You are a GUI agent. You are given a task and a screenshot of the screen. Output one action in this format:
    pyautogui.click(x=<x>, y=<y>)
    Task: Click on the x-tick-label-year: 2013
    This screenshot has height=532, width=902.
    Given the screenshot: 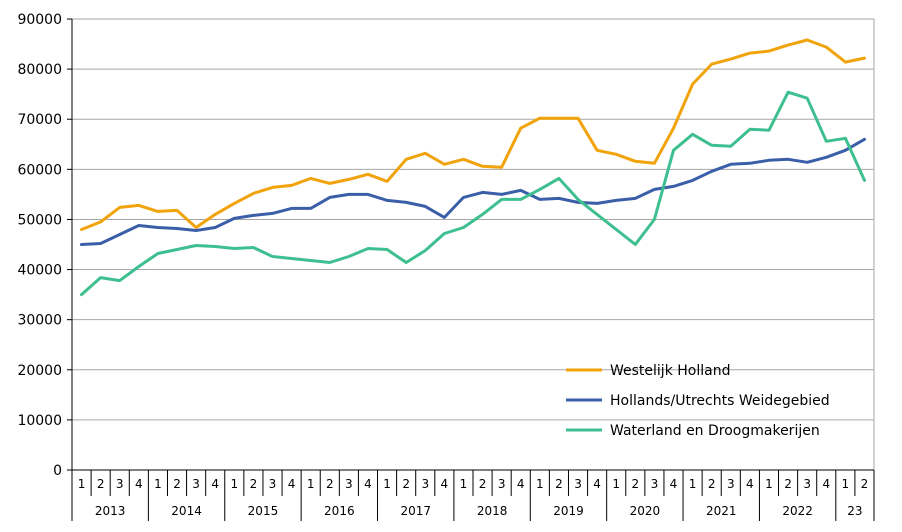 What is the action you would take?
    pyautogui.click(x=110, y=511)
    